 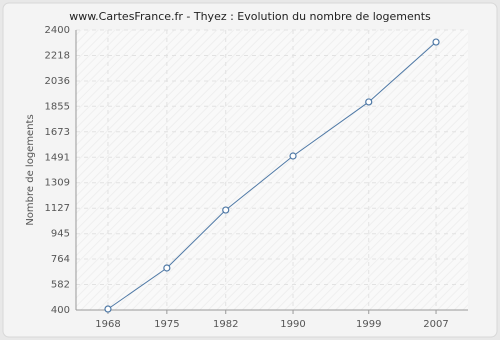 What do you see at coordinates (57, 30) in the screenshot?
I see `y-tick-label: 2400` at bounding box center [57, 30].